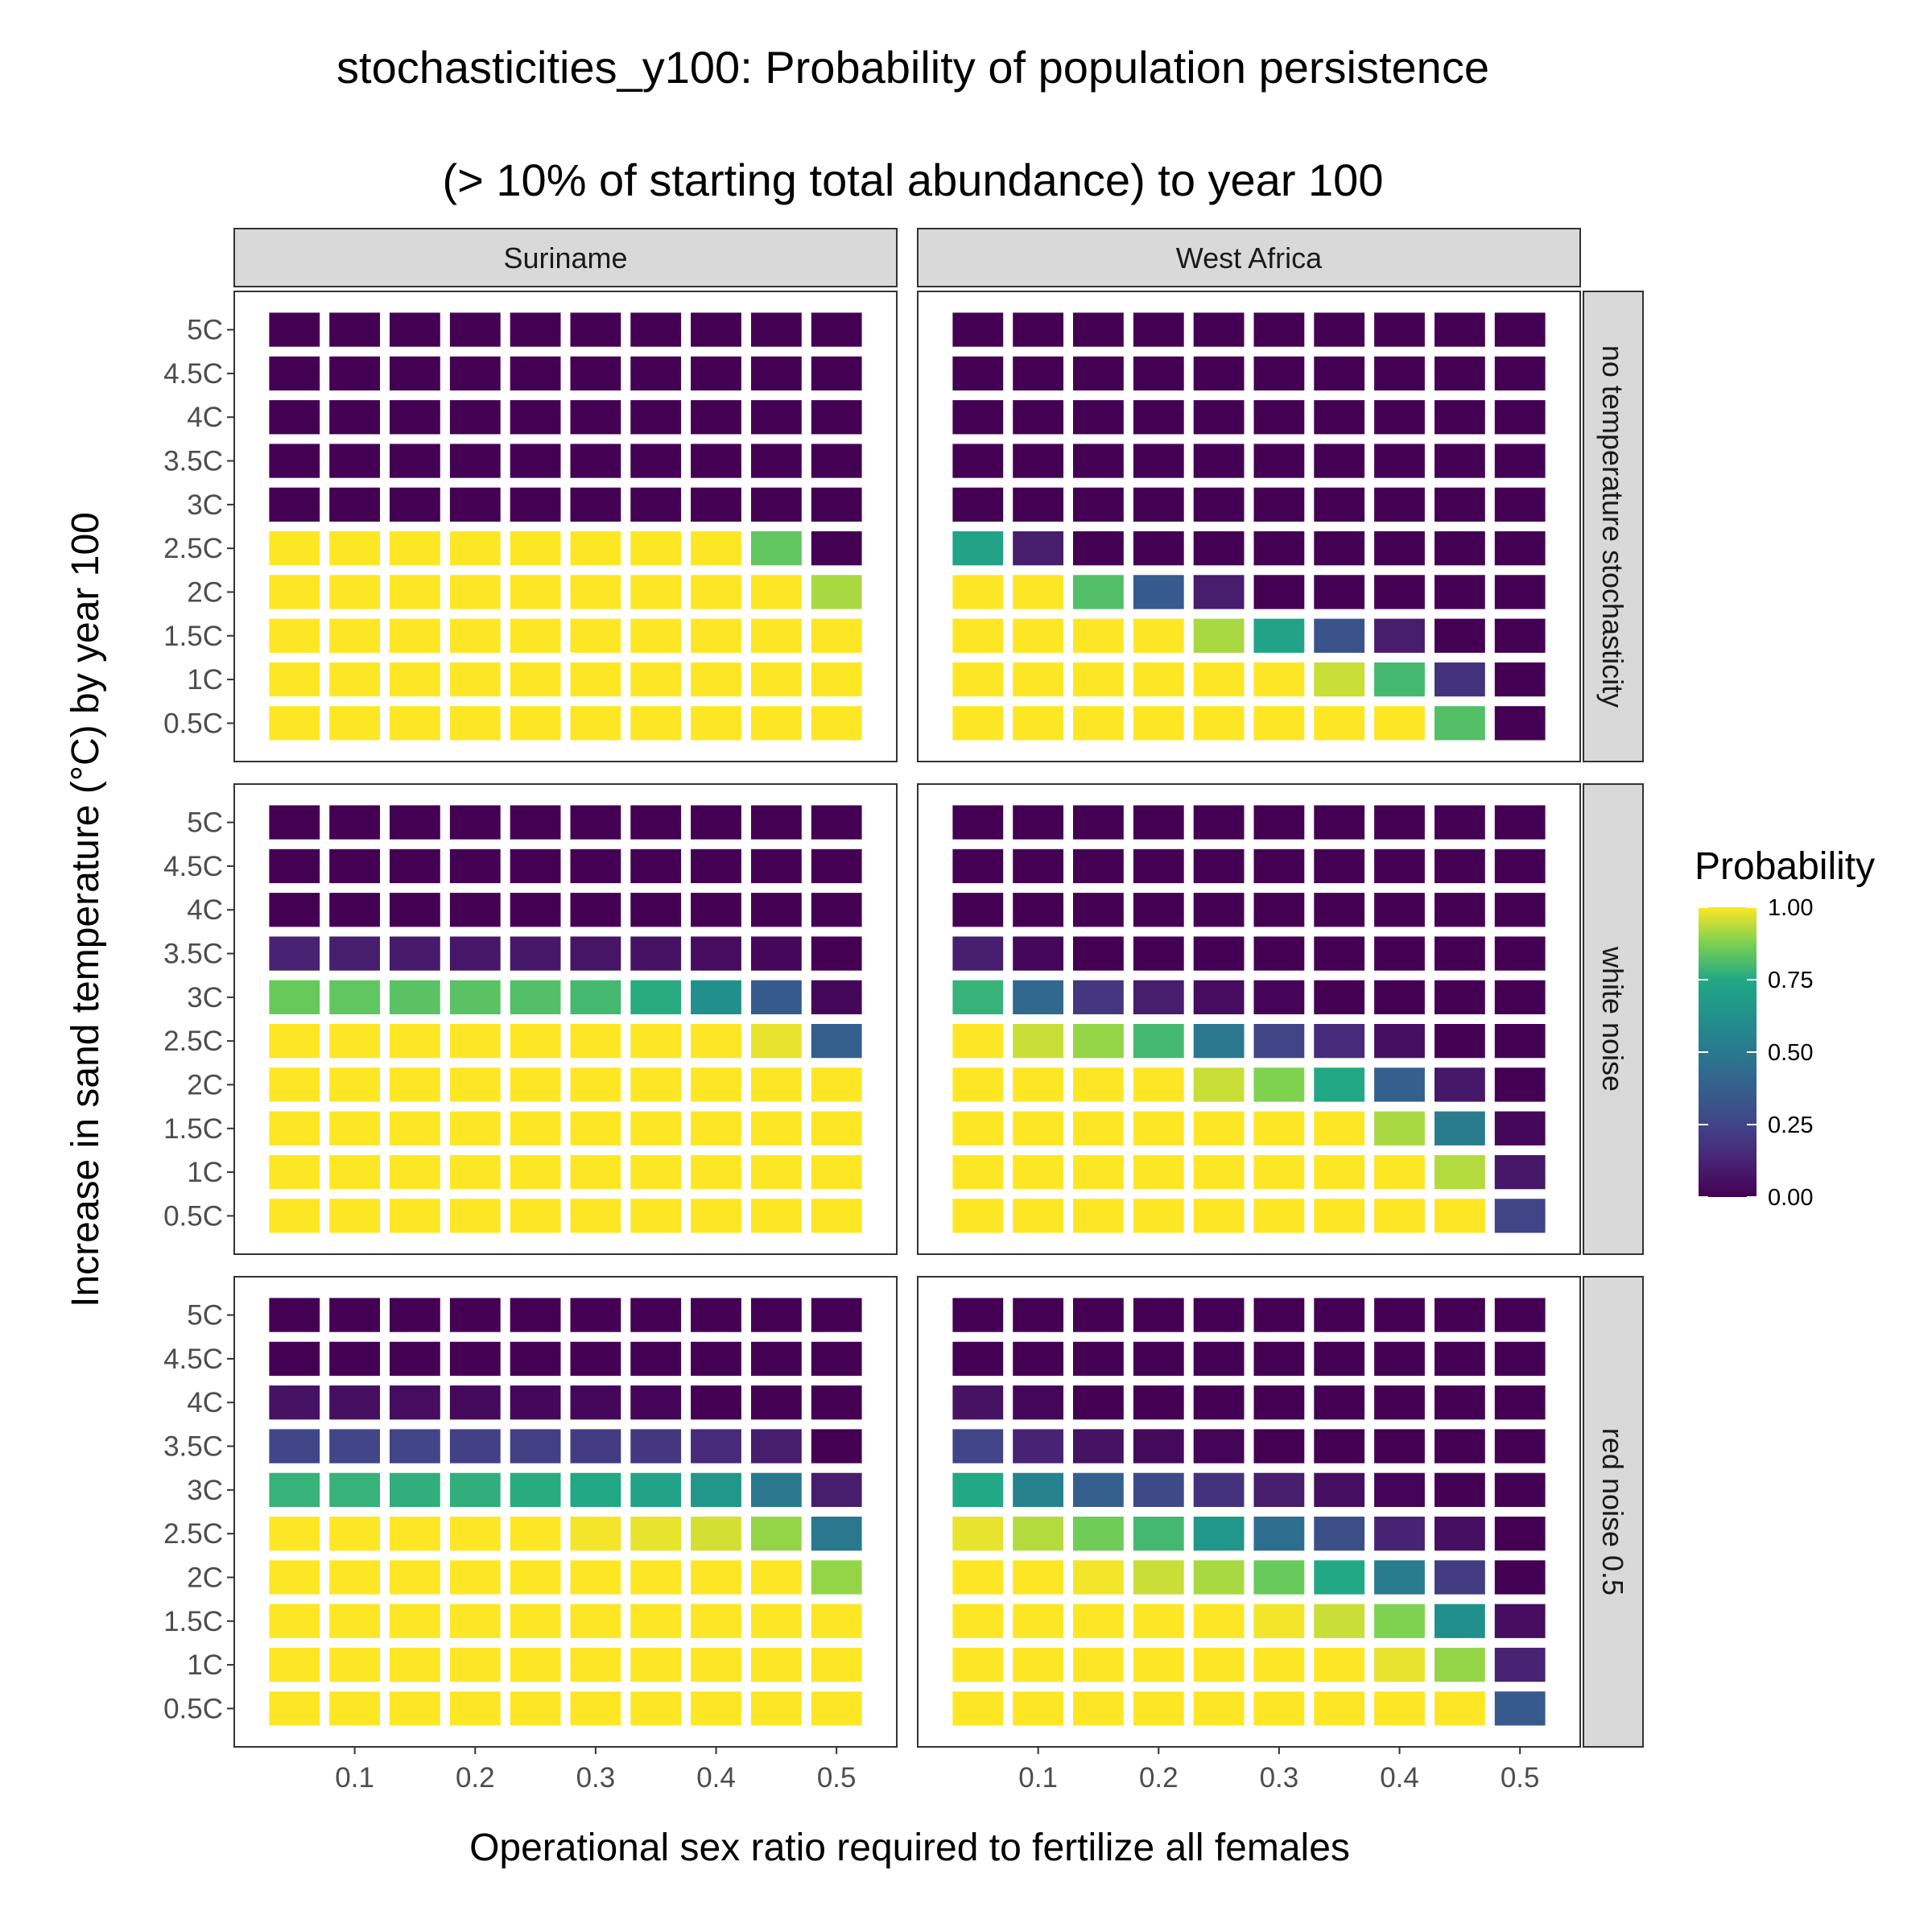 Image resolution: width=1932 pixels, height=1932 pixels. I want to click on y-tick-label: 3C, so click(205, 997).